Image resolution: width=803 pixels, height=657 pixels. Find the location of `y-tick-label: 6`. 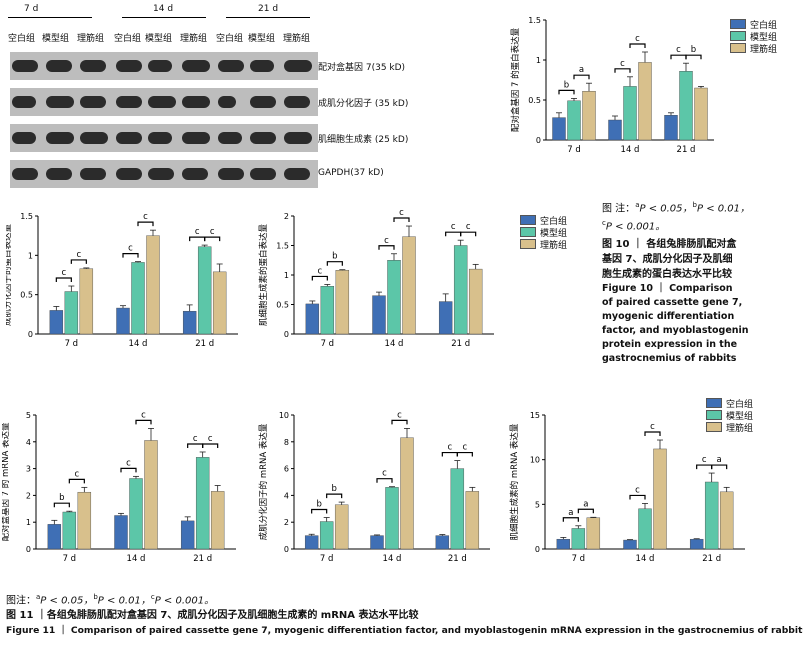

y-tick-label: 6 is located at coordinates (286, 469).